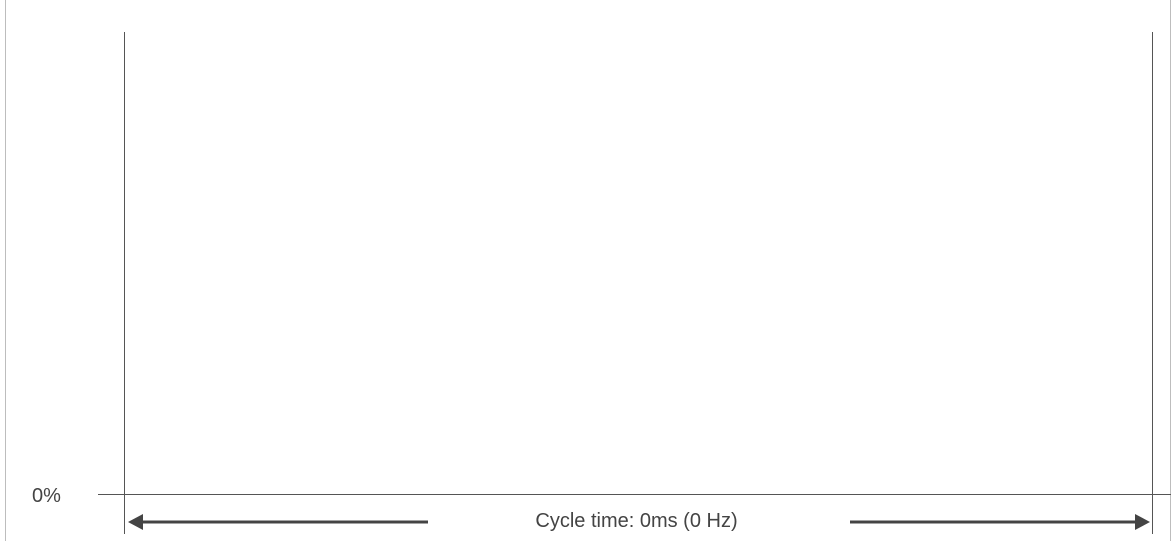  Describe the element at coordinates (278, 522) in the screenshot. I see `left-arrow-icon` at that location.